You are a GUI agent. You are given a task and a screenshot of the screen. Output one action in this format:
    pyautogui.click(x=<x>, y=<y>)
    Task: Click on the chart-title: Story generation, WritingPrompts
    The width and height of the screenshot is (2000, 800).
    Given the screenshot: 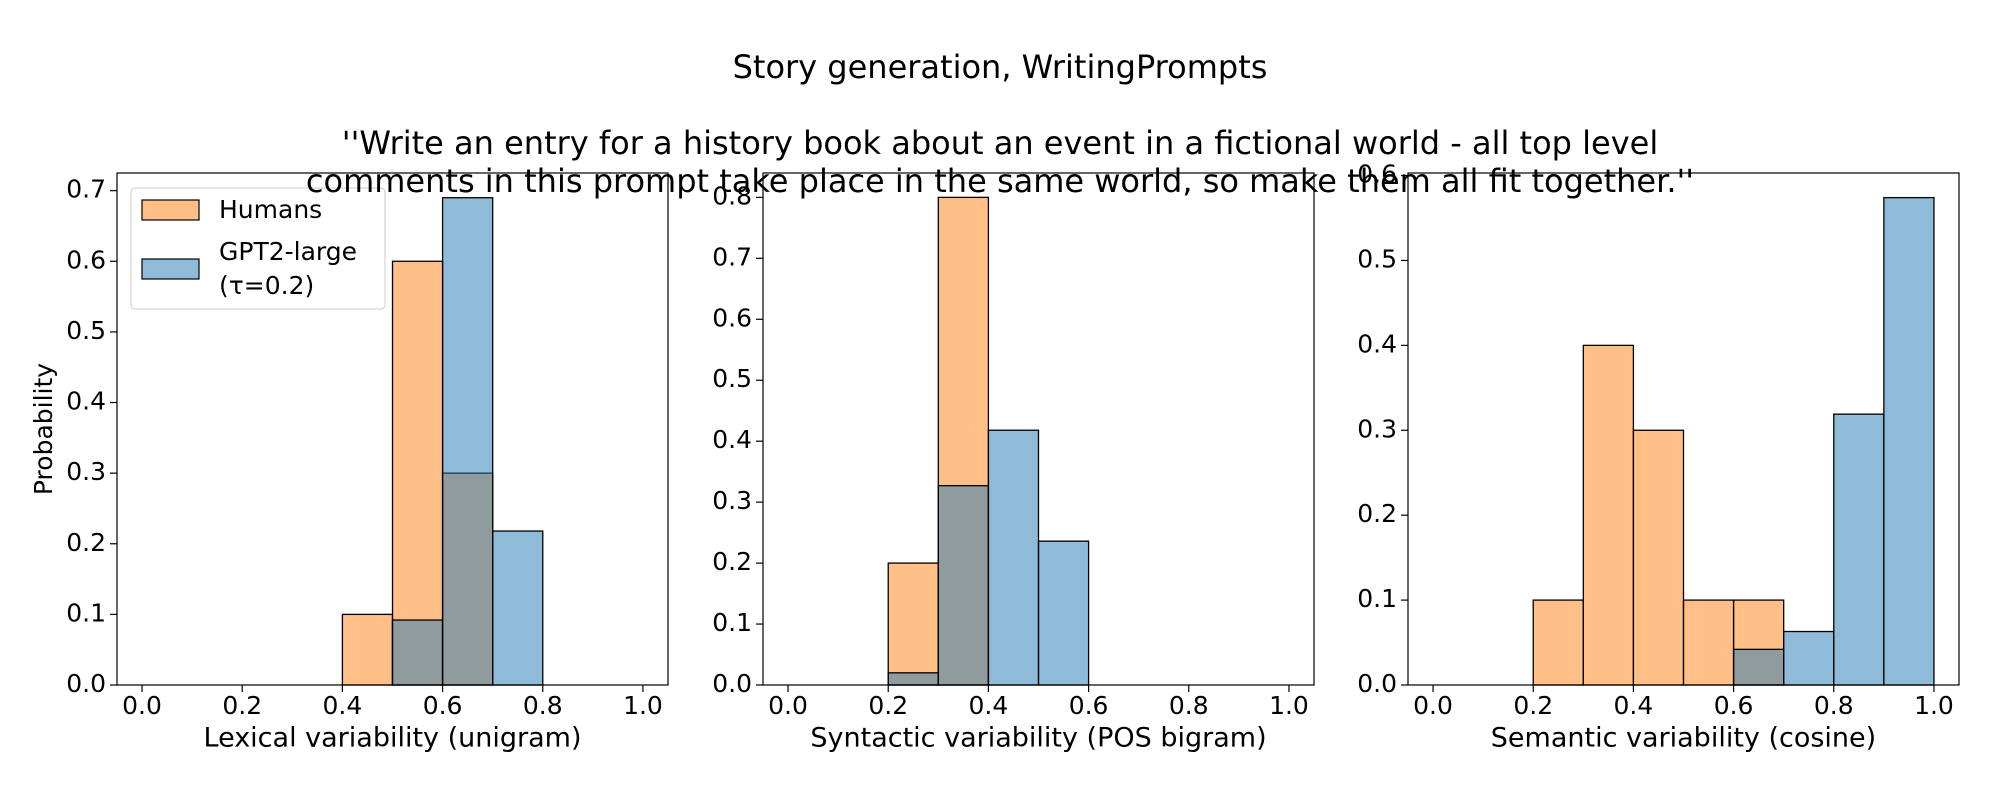 What is the action you would take?
    pyautogui.click(x=1000, y=67)
    